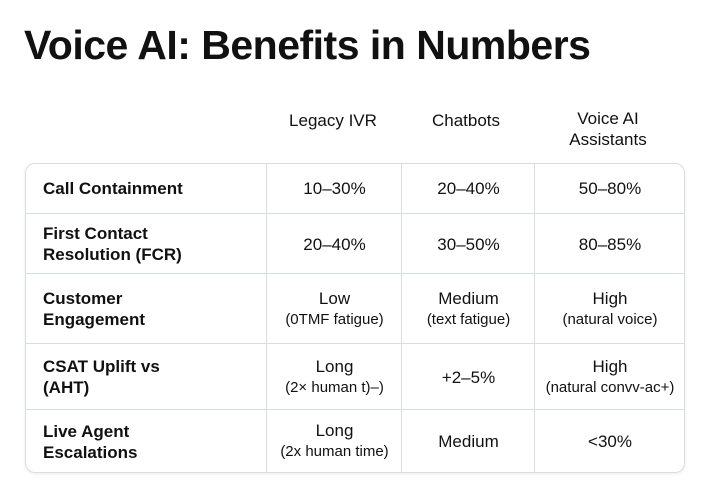 The width and height of the screenshot is (704, 484). I want to click on cell-text: 50–80%, so click(610, 188).